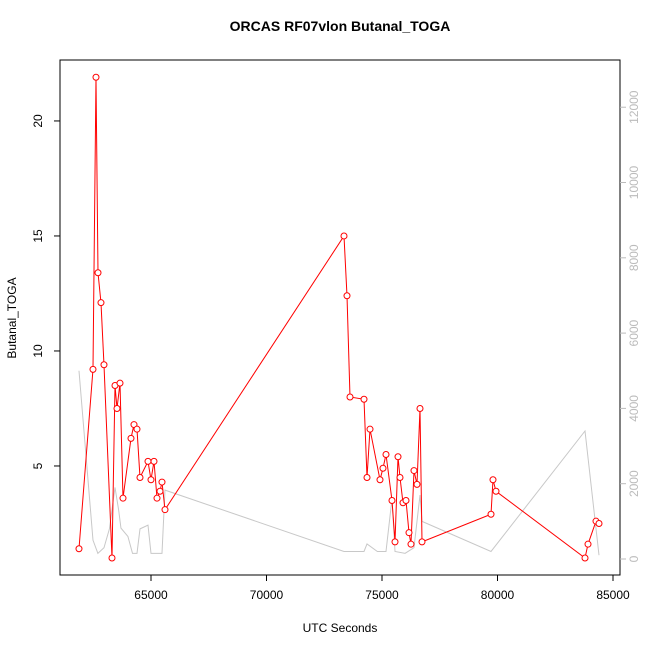  I want to click on x-tick-label: 70000, so click(267, 595).